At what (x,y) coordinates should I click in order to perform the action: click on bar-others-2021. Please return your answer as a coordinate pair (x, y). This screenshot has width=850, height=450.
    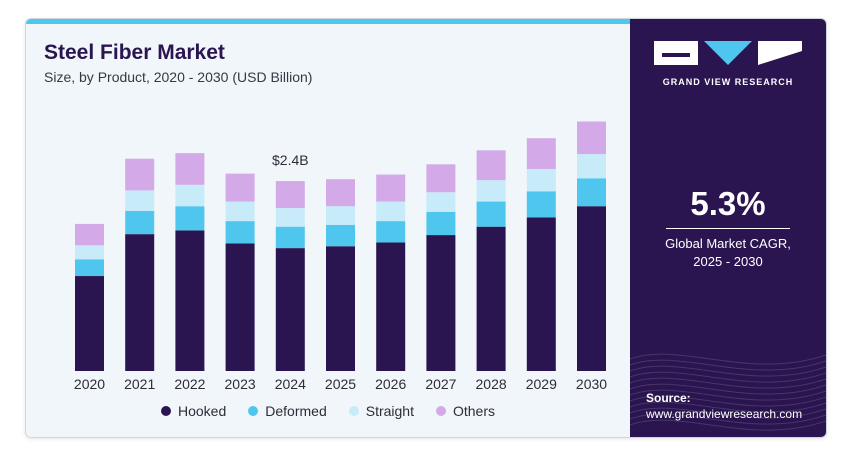
    Looking at the image, I should click on (140, 174).